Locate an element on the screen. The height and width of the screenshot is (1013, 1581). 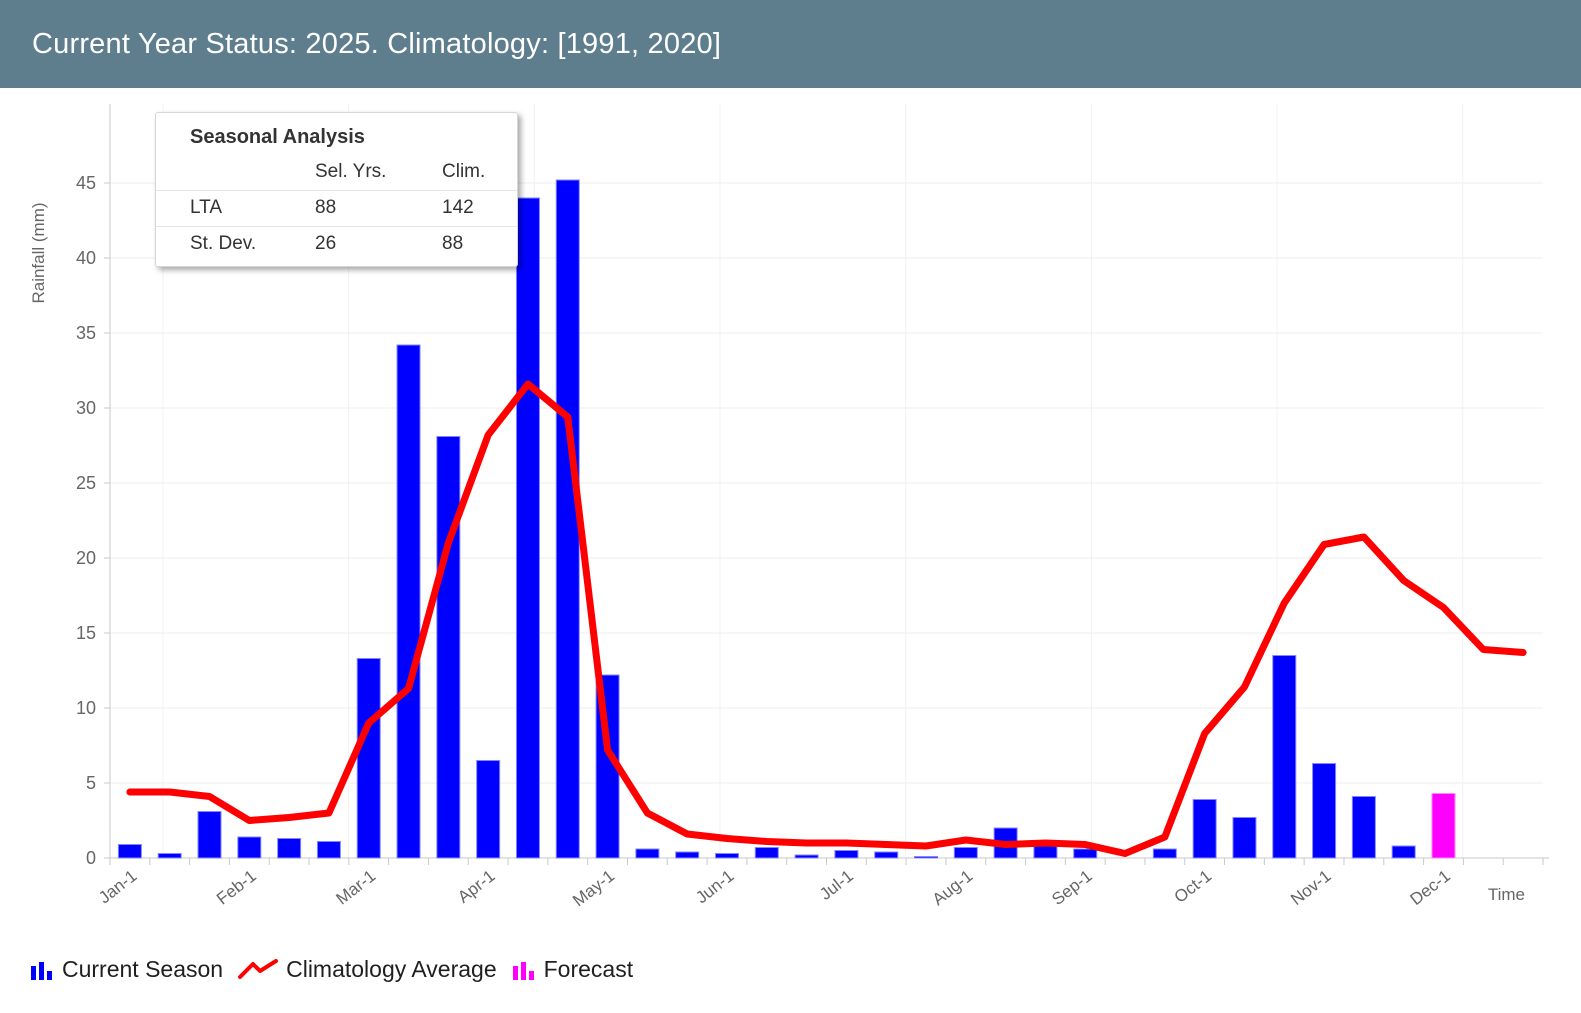
tooltip-row-stdev: St. Dev. 26 88 is located at coordinates (336, 244).